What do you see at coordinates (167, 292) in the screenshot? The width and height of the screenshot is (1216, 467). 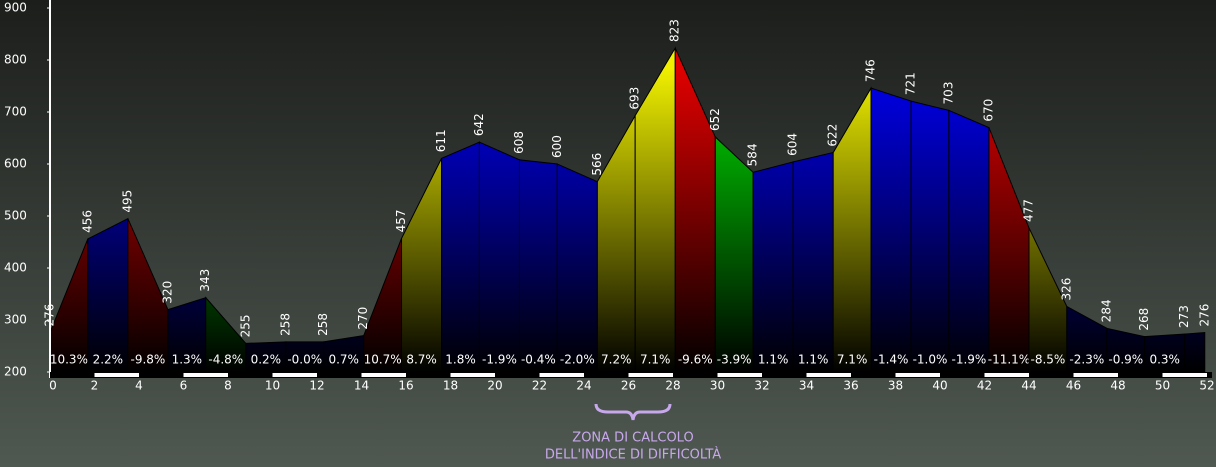 I see `elevation-label: 320` at bounding box center [167, 292].